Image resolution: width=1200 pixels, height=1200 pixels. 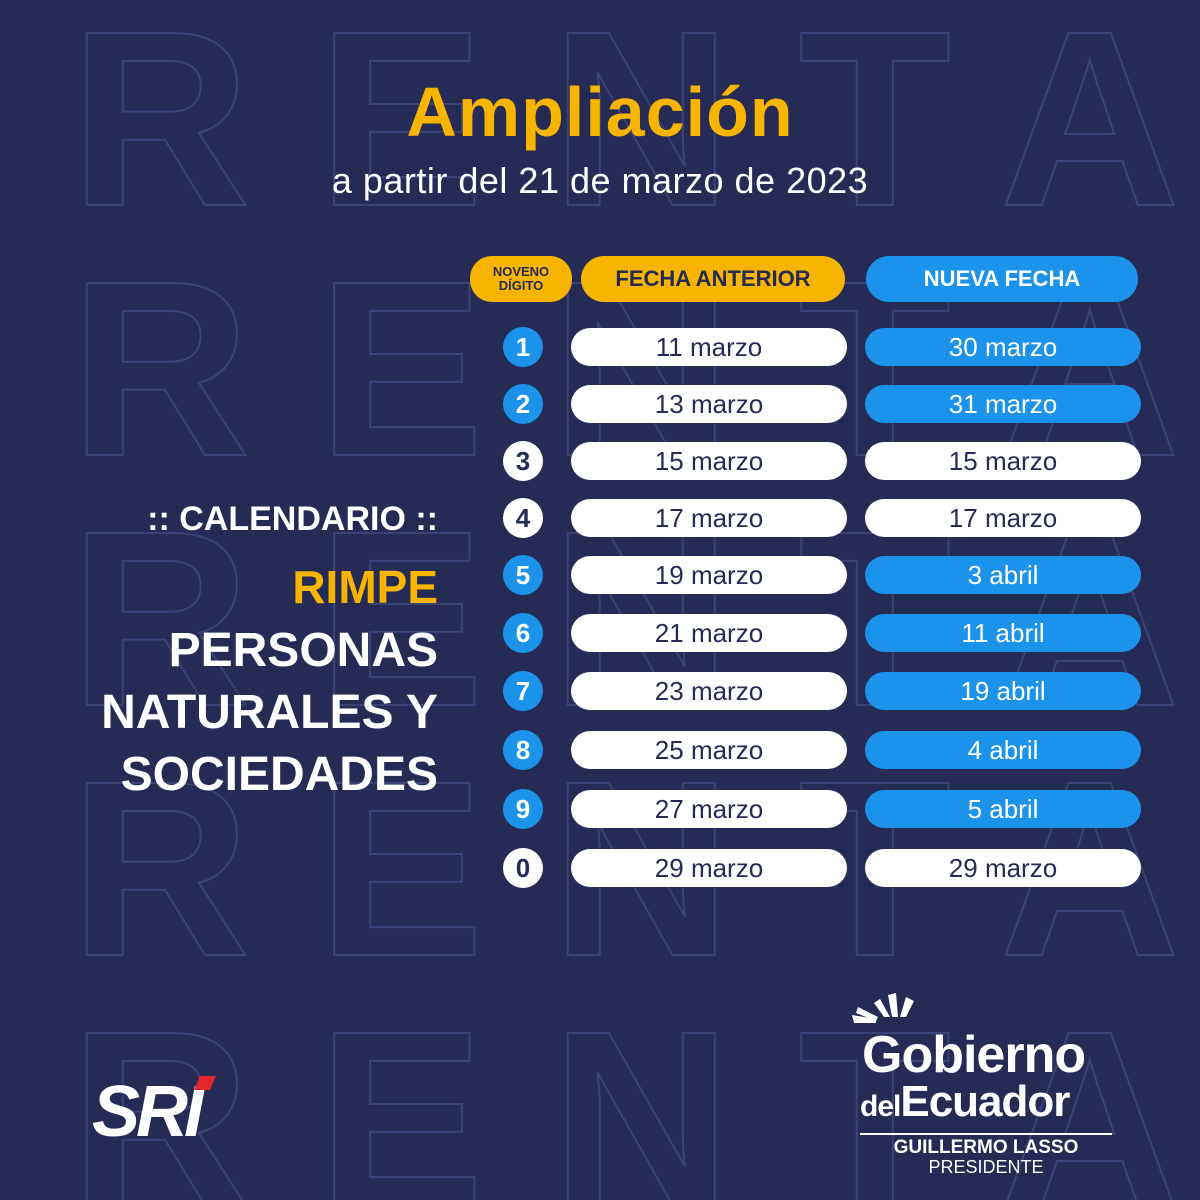 I want to click on header-fecha-anterior: FECHA ANTERIOR, so click(x=713, y=279).